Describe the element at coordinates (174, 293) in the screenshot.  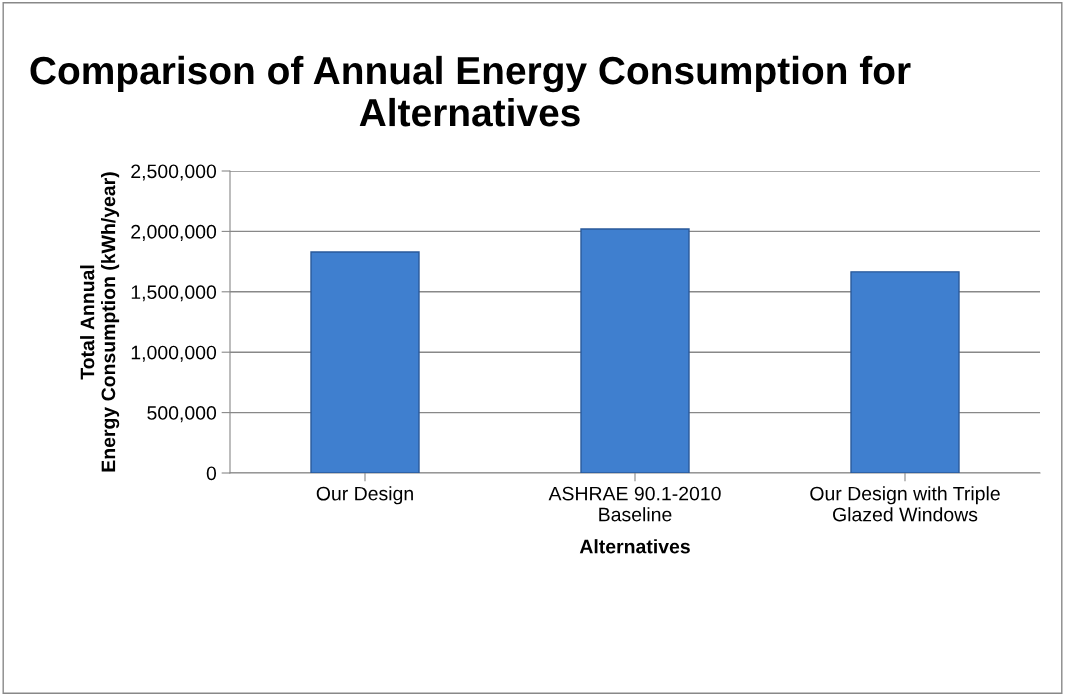
I see `y-tick-label: 1,500,000` at that location.